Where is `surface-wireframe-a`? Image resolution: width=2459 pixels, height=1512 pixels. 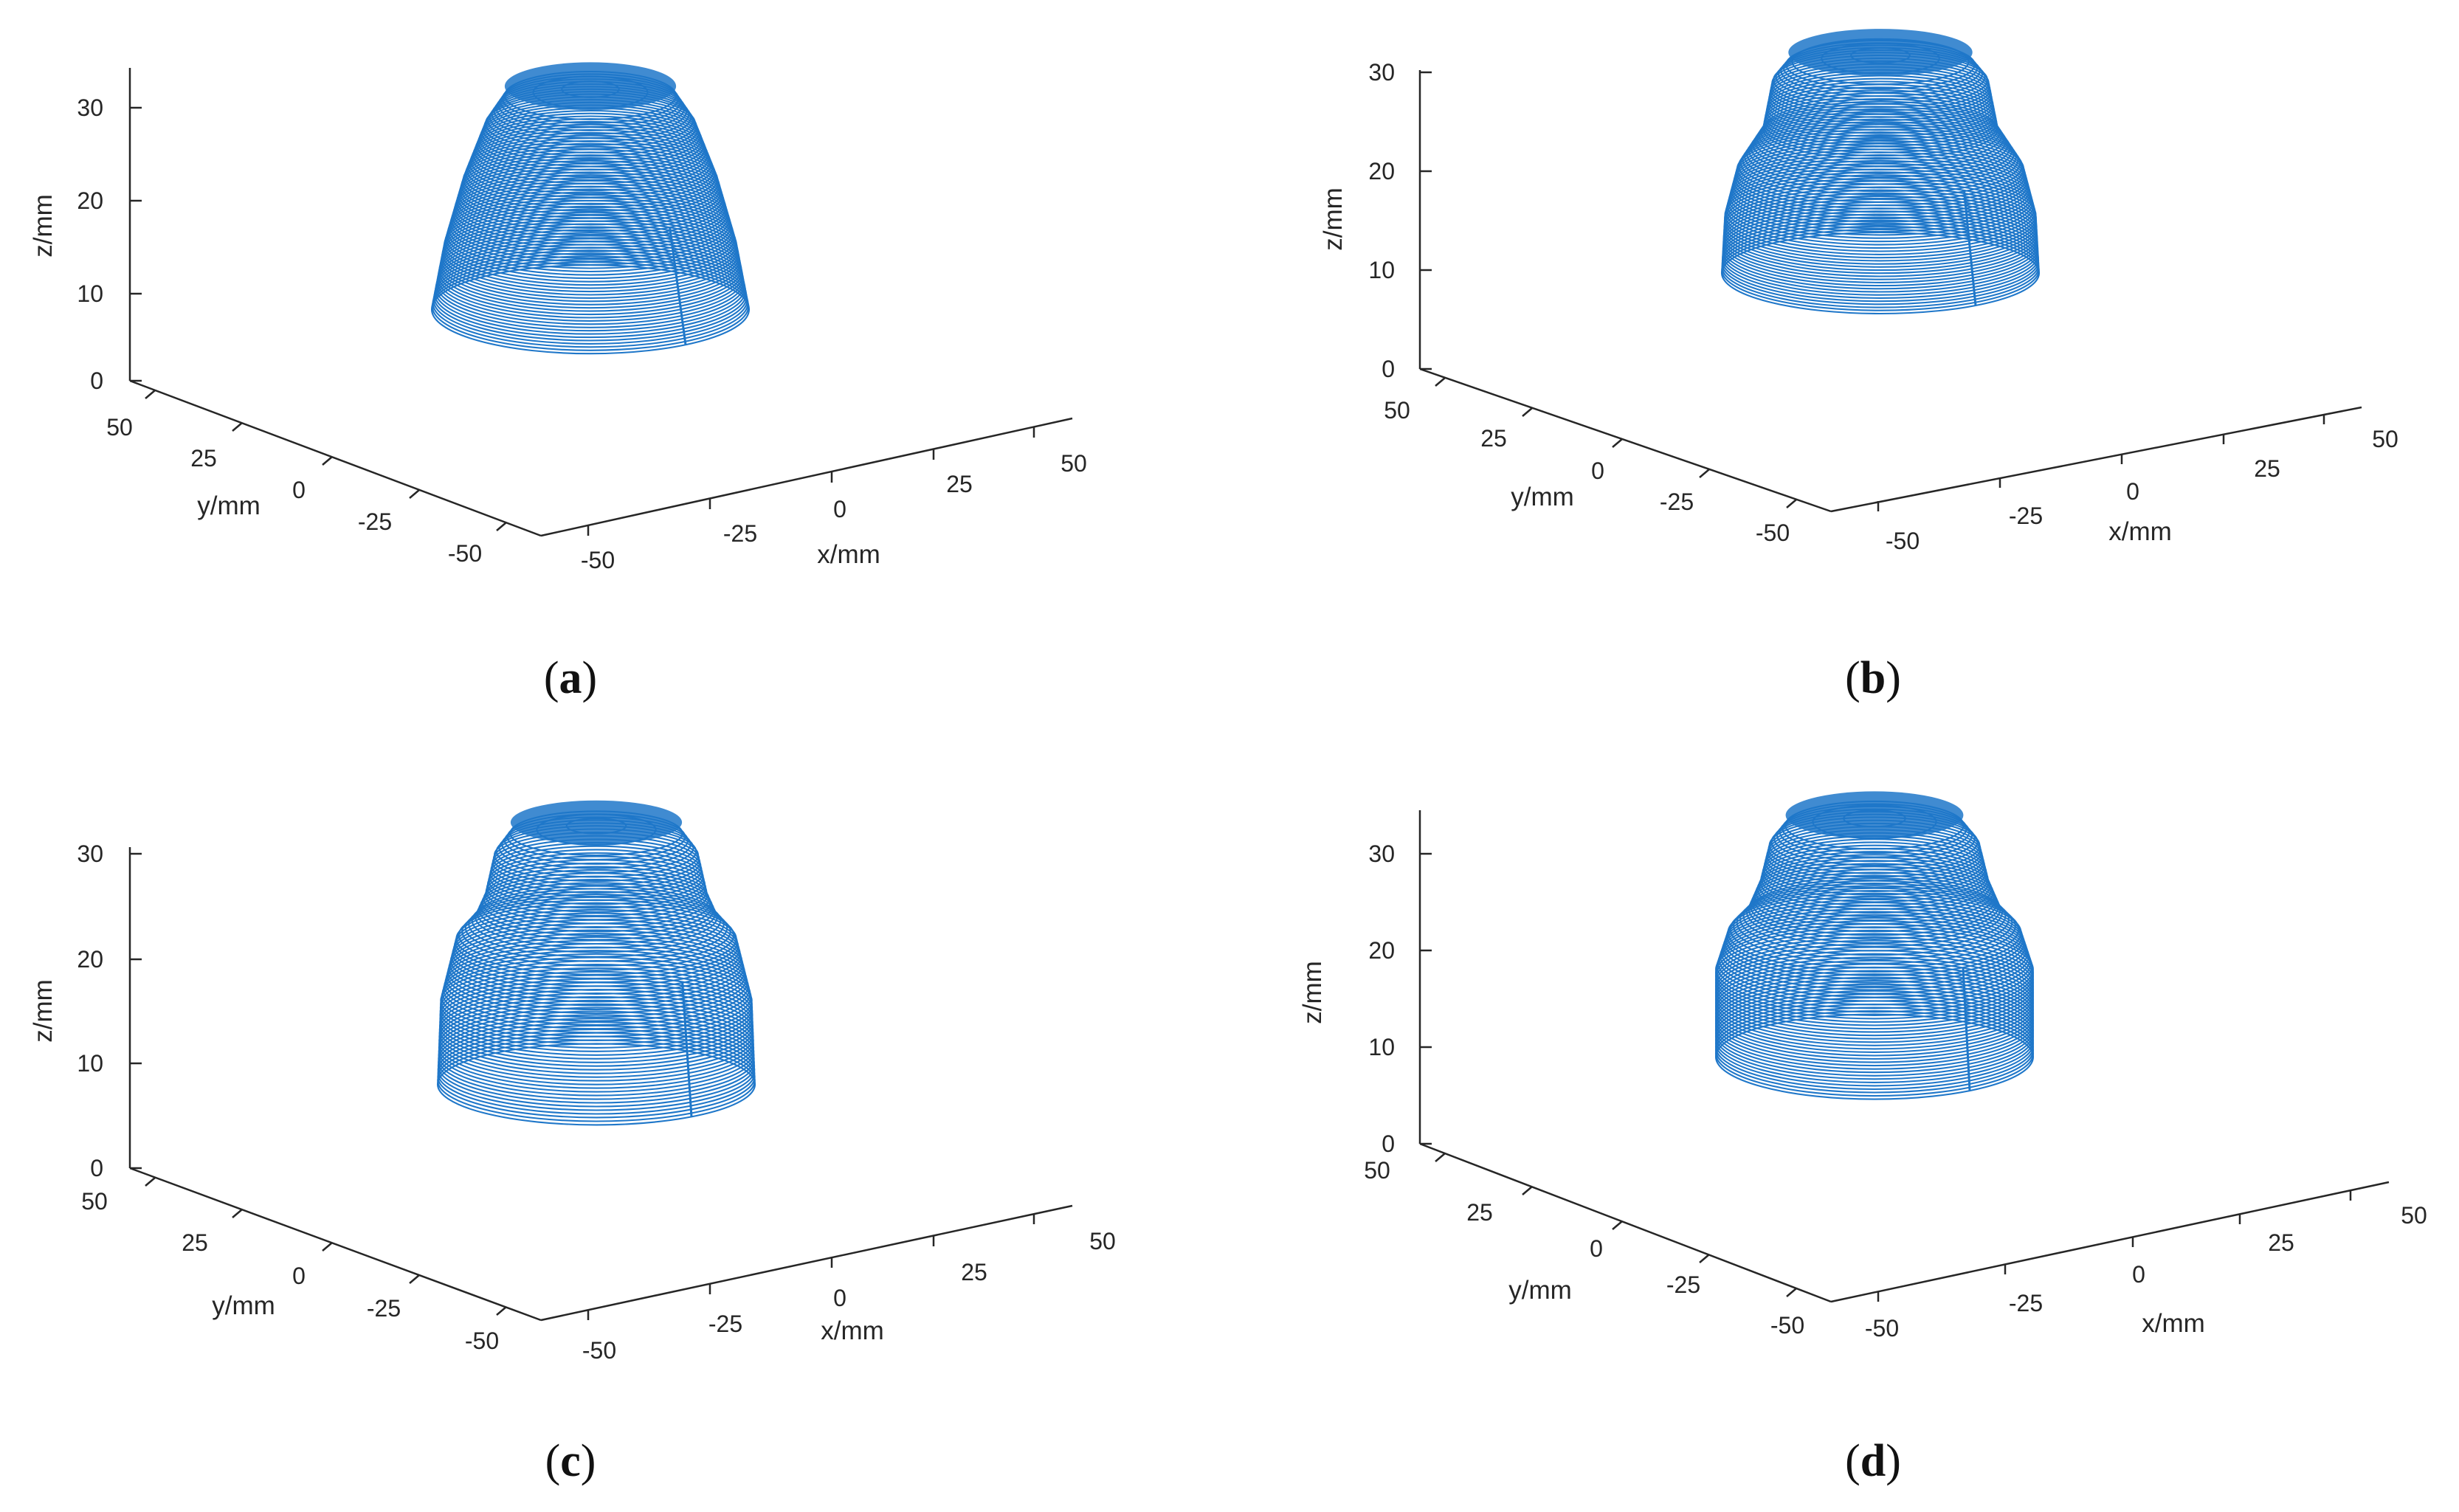
surface-wireframe-a is located at coordinates (590, 208).